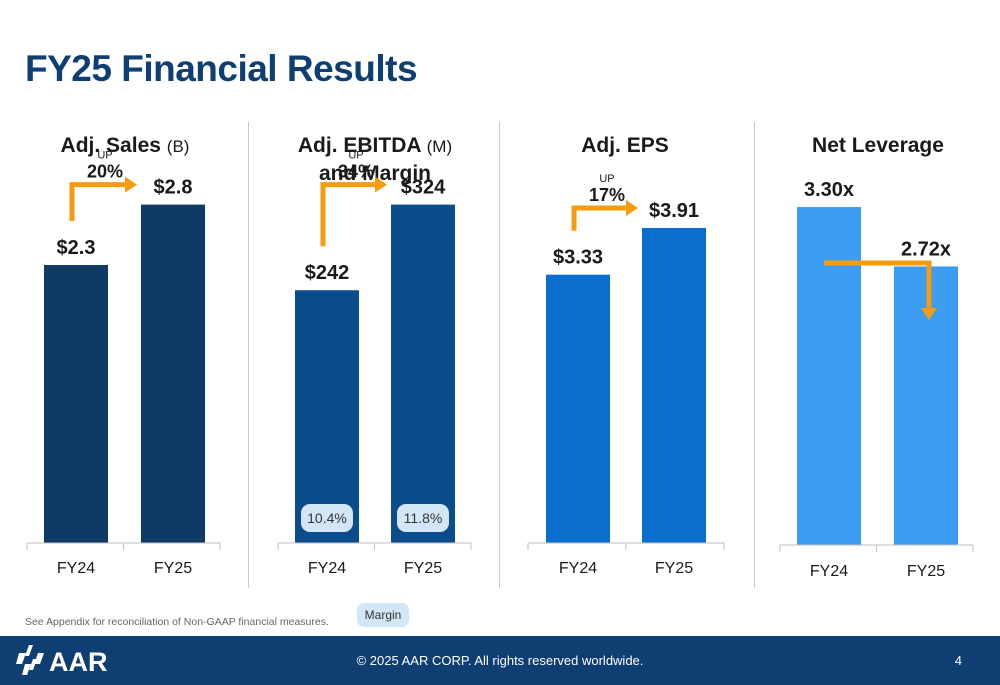 This screenshot has width=1000, height=685. What do you see at coordinates (30, 660) in the screenshot?
I see `aar-logo-mark` at bounding box center [30, 660].